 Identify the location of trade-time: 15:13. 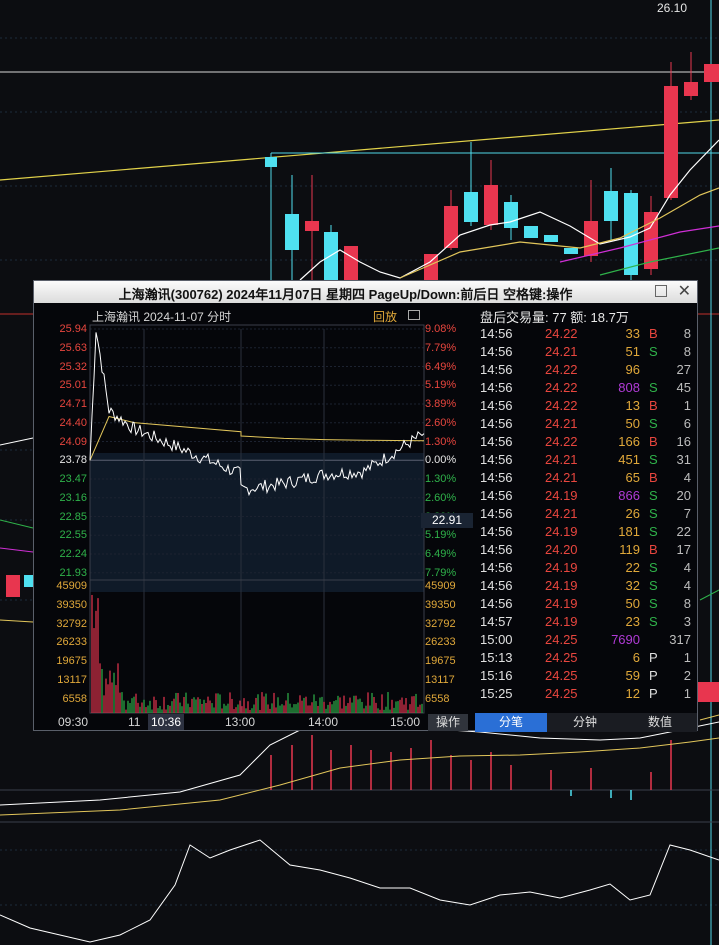
(496, 657).